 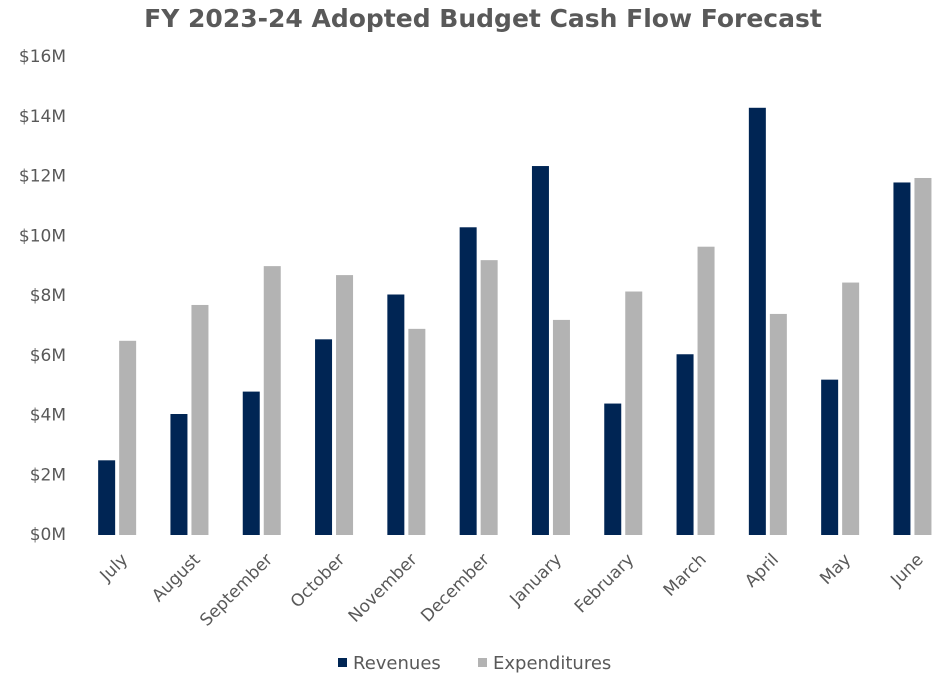 What do you see at coordinates (762, 571) in the screenshot?
I see `x-tick-label: April` at bounding box center [762, 571].